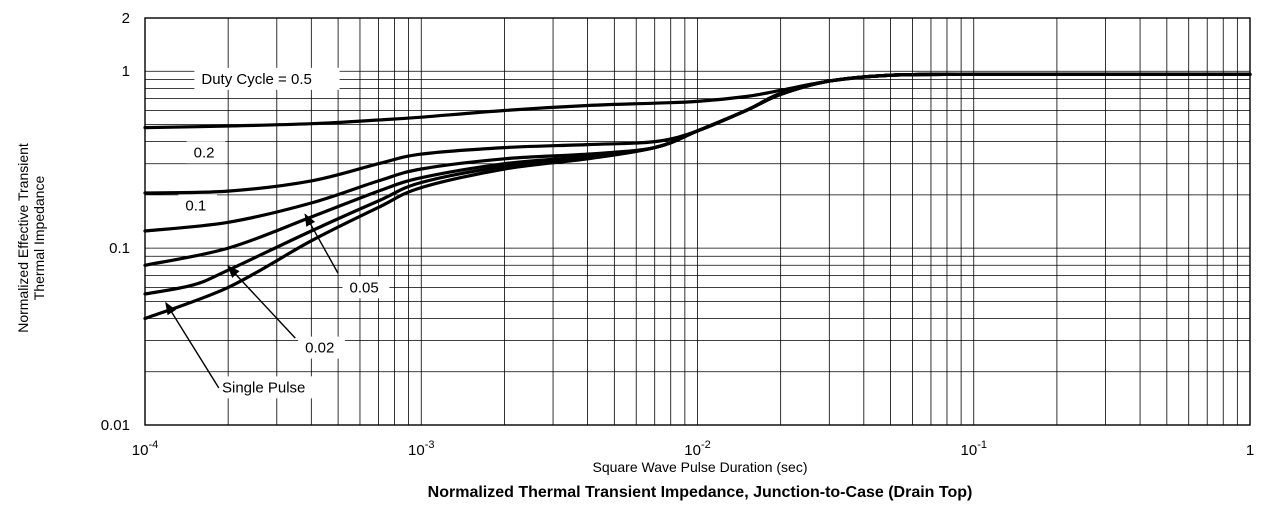 This screenshot has width=1265, height=519. I want to click on x-tick-label: 10⁻³, so click(421, 449).